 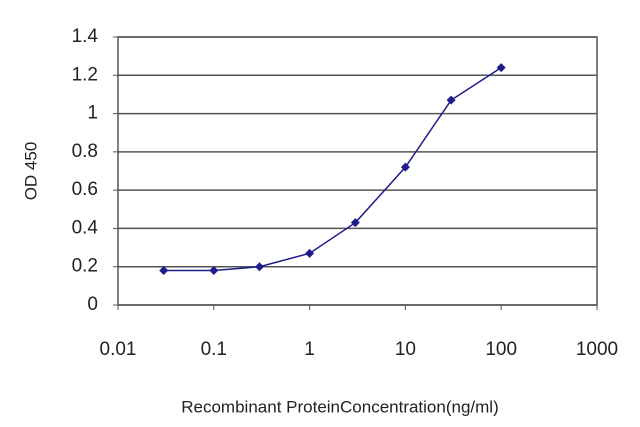 I want to click on y-tick-label: 0.4, so click(x=85, y=227).